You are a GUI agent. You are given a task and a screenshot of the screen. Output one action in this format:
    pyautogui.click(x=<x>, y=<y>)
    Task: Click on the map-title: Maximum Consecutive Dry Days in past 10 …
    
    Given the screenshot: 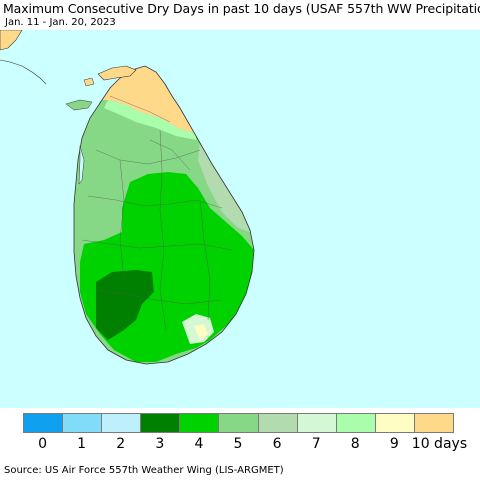 What is the action you would take?
    pyautogui.click(x=241, y=8)
    